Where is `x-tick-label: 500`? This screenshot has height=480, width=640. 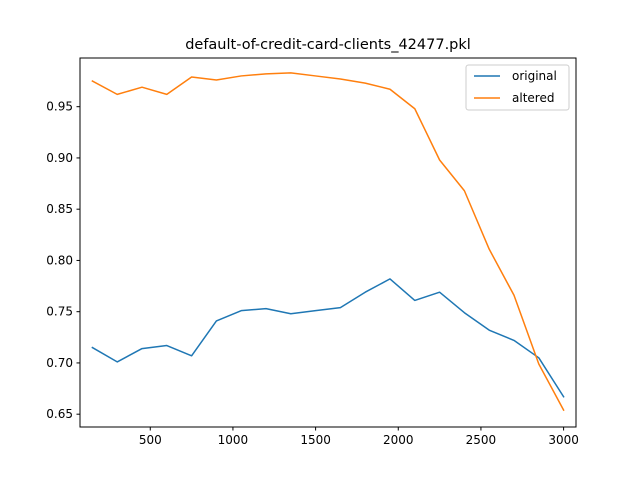
x-tick-label: 500 is located at coordinates (150, 440).